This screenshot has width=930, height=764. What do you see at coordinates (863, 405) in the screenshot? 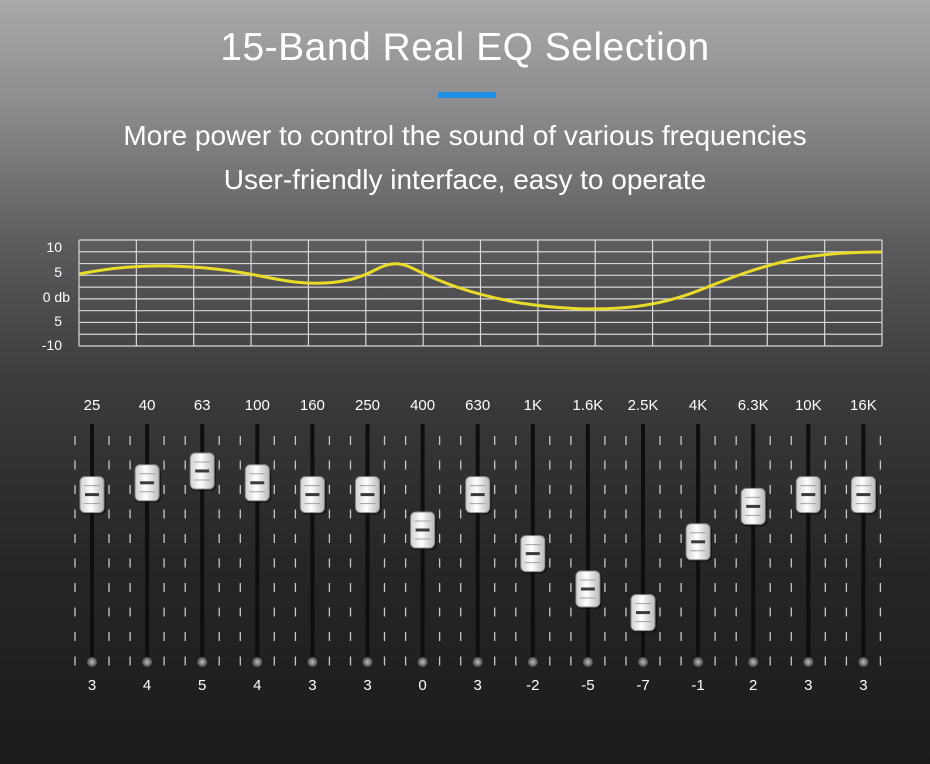
I see `eq-band-frequency-label: 16K` at bounding box center [863, 405].